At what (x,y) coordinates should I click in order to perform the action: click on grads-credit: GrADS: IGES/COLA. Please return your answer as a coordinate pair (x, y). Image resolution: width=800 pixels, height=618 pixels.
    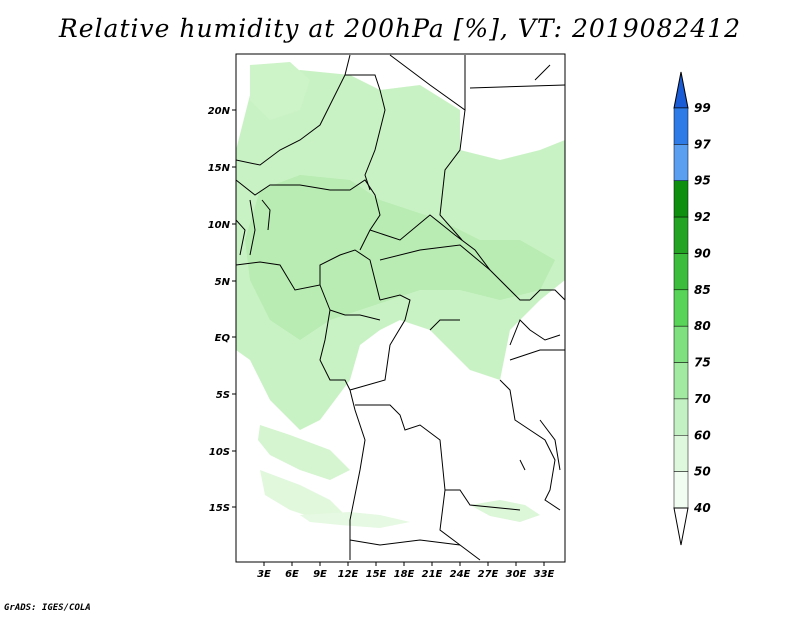
    Looking at the image, I should click on (47, 608).